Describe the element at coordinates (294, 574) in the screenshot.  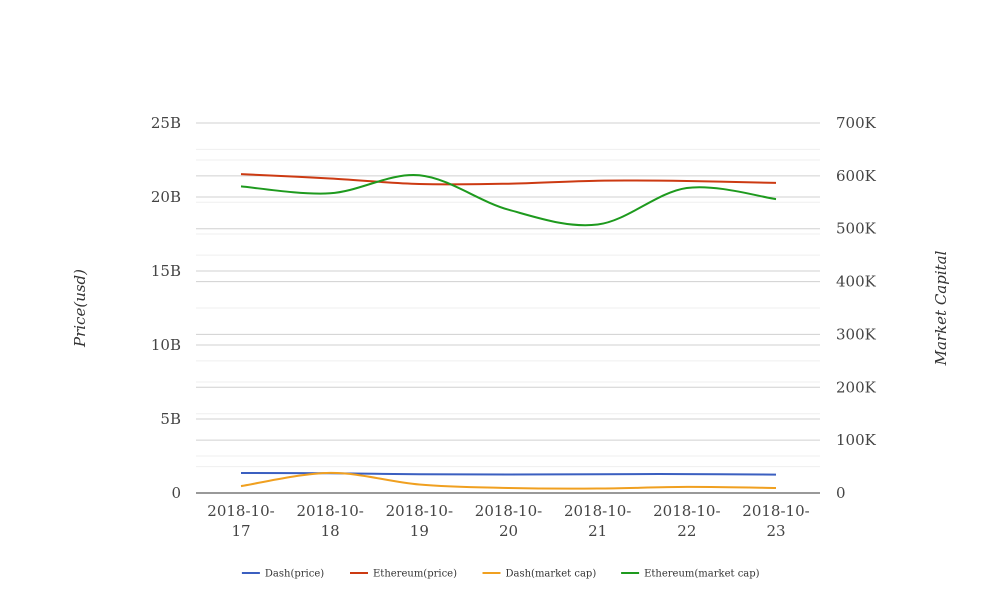
I see `legend-label: Dash(price)` at that location.